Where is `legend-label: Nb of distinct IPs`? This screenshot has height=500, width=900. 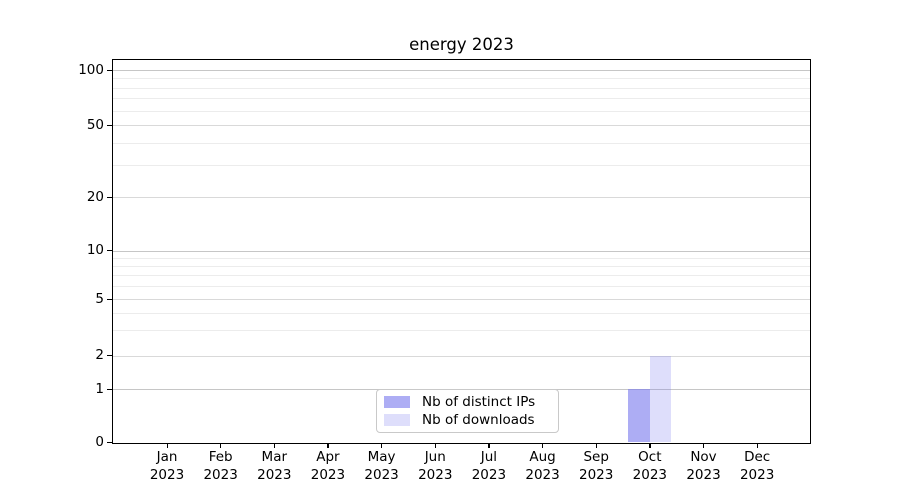 legend-label: Nb of distinct IPs is located at coordinates (479, 402).